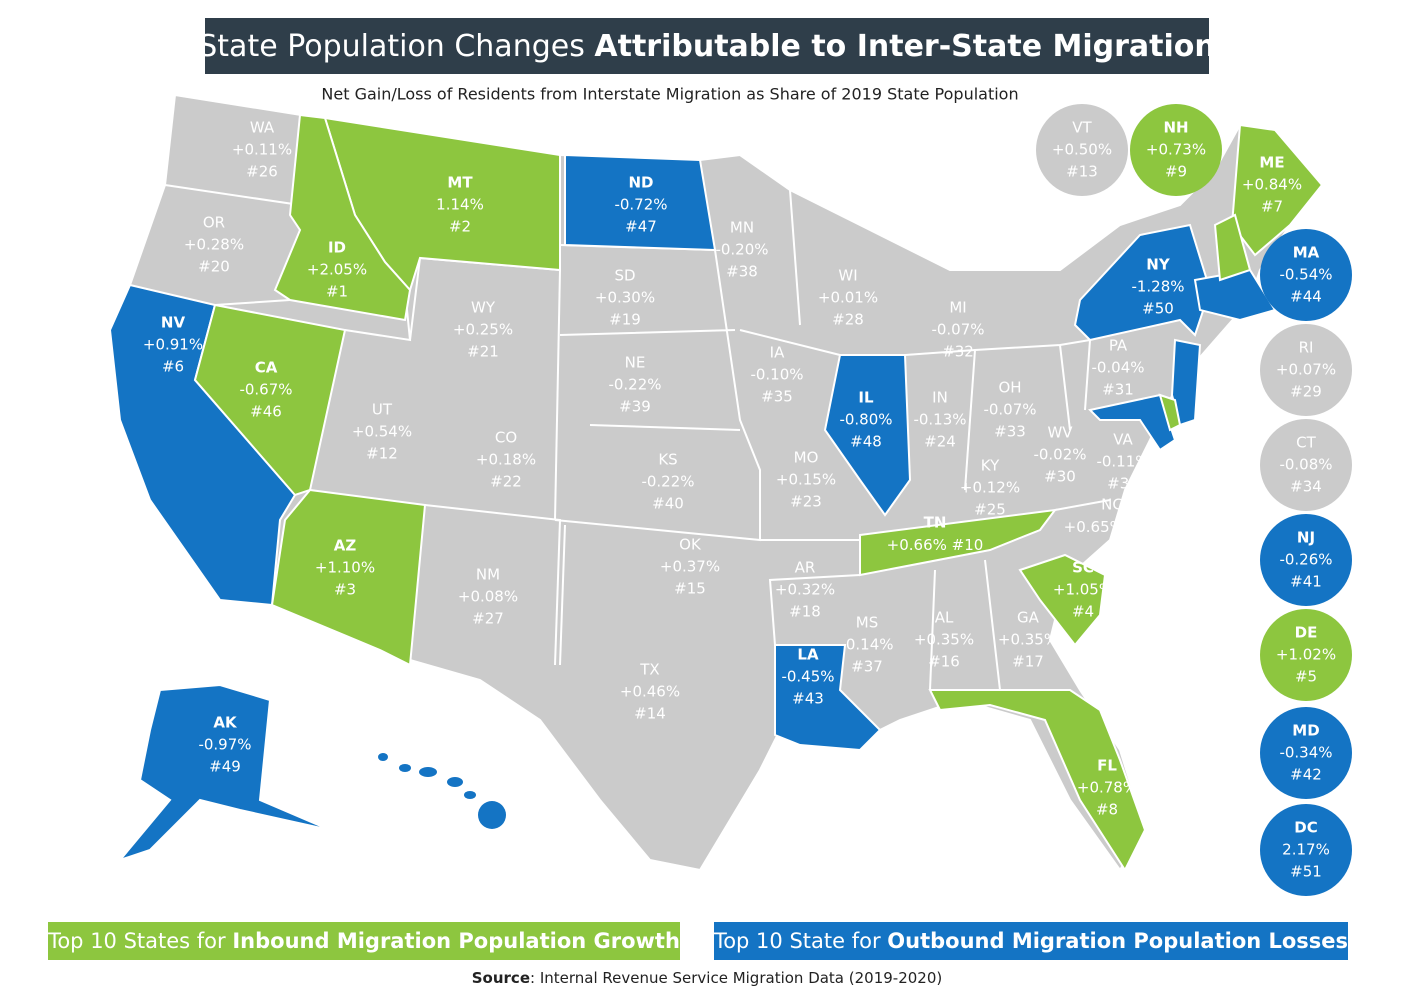 This screenshot has width=1414, height=1000. What do you see at coordinates (1305, 731) in the screenshot?
I see `state-name: MD` at bounding box center [1305, 731].